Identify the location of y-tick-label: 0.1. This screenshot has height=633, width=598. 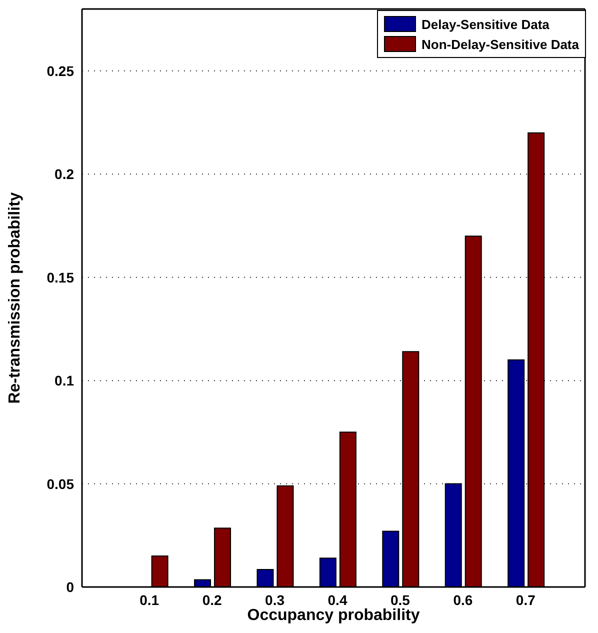
(64, 380).